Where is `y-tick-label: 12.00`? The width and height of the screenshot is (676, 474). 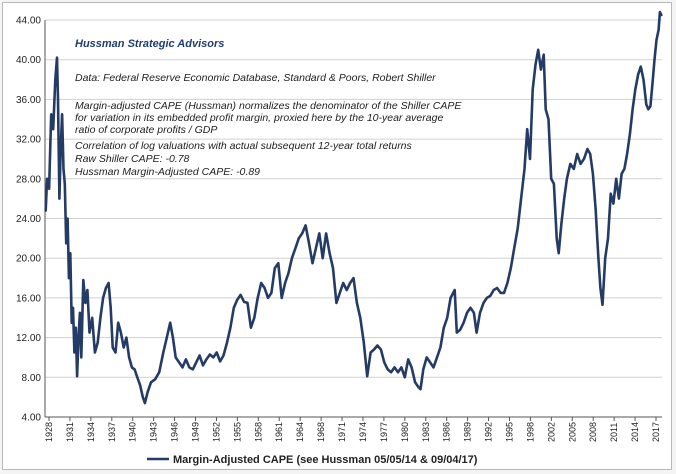 y-tick-label: 12.00 is located at coordinates (28, 338).